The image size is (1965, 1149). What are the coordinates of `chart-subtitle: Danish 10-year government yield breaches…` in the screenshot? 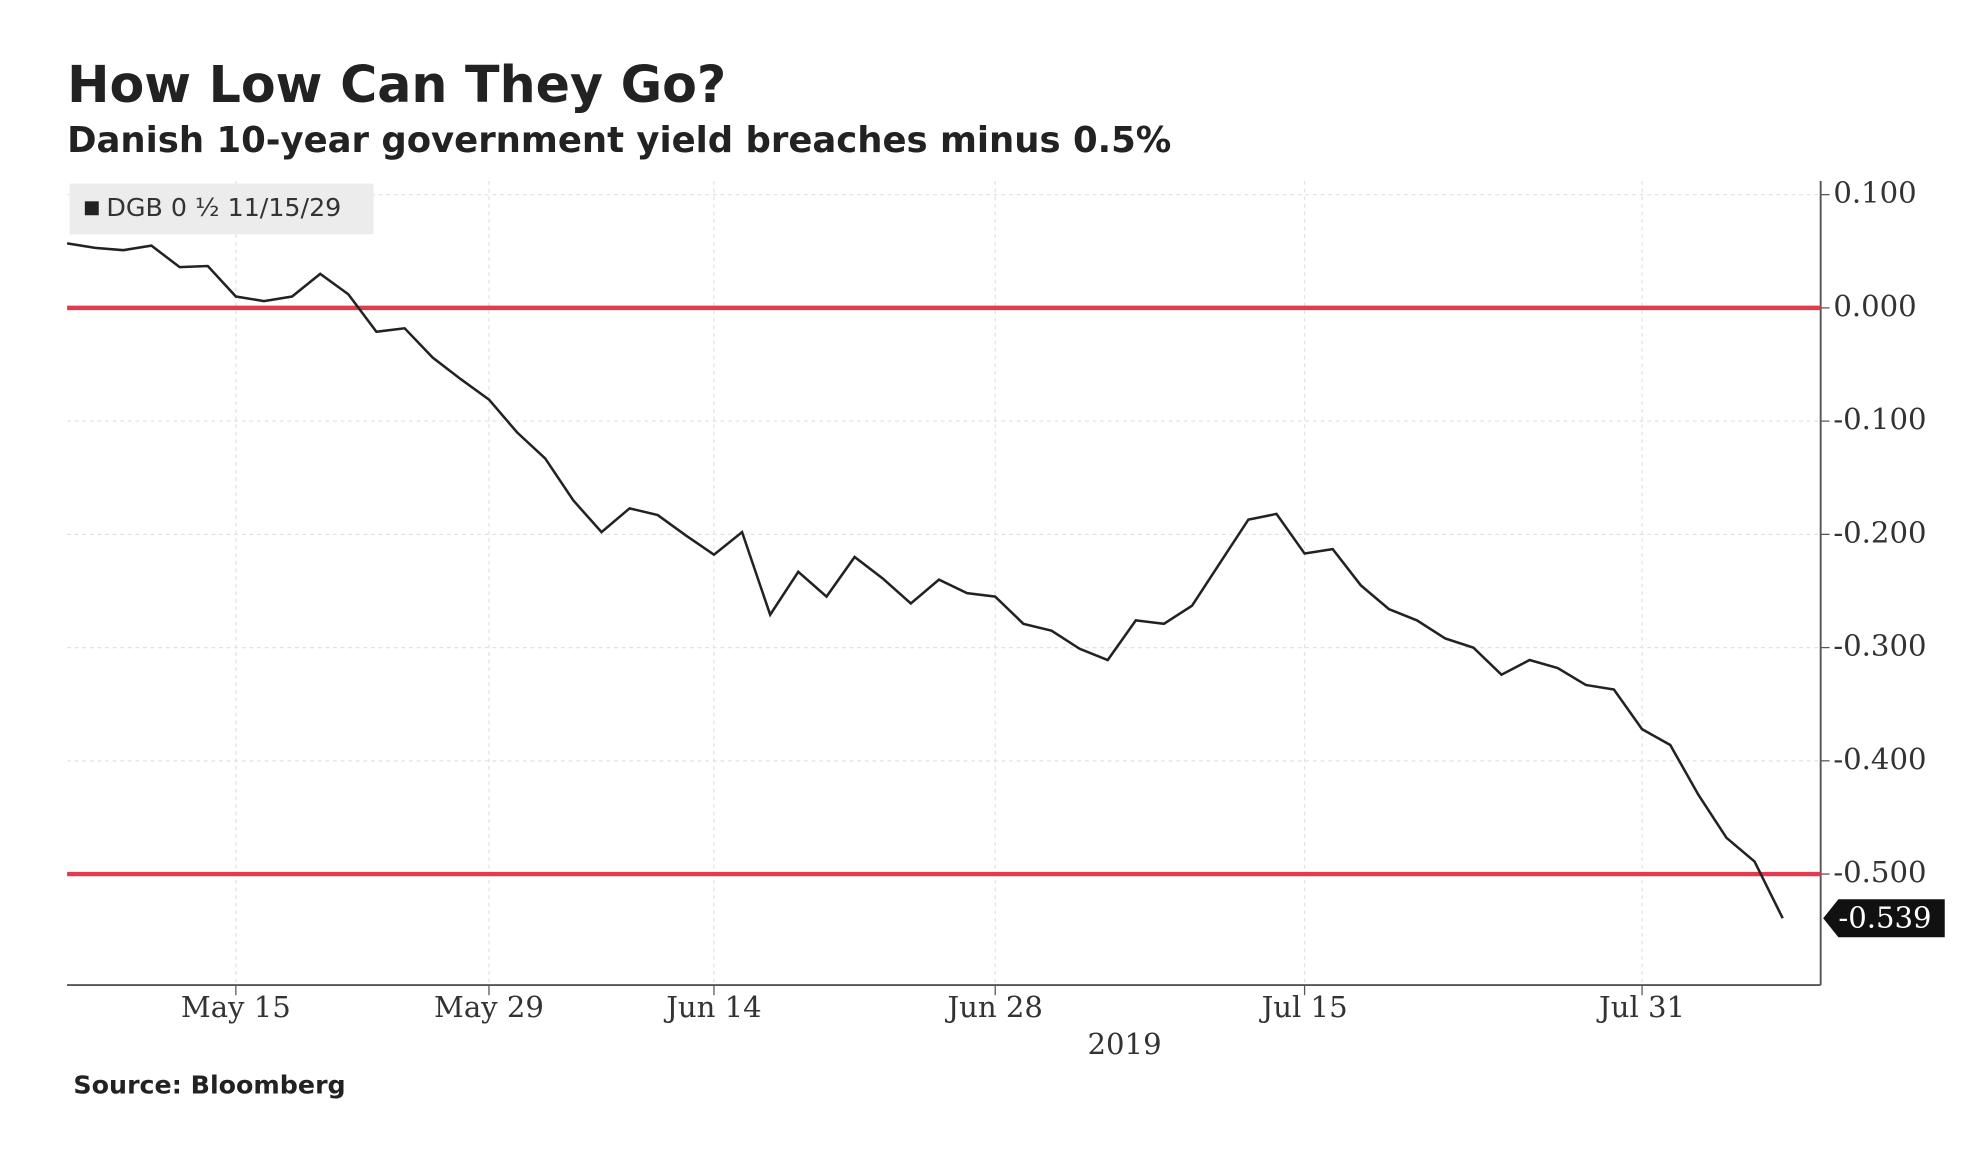 It's located at (619, 140).